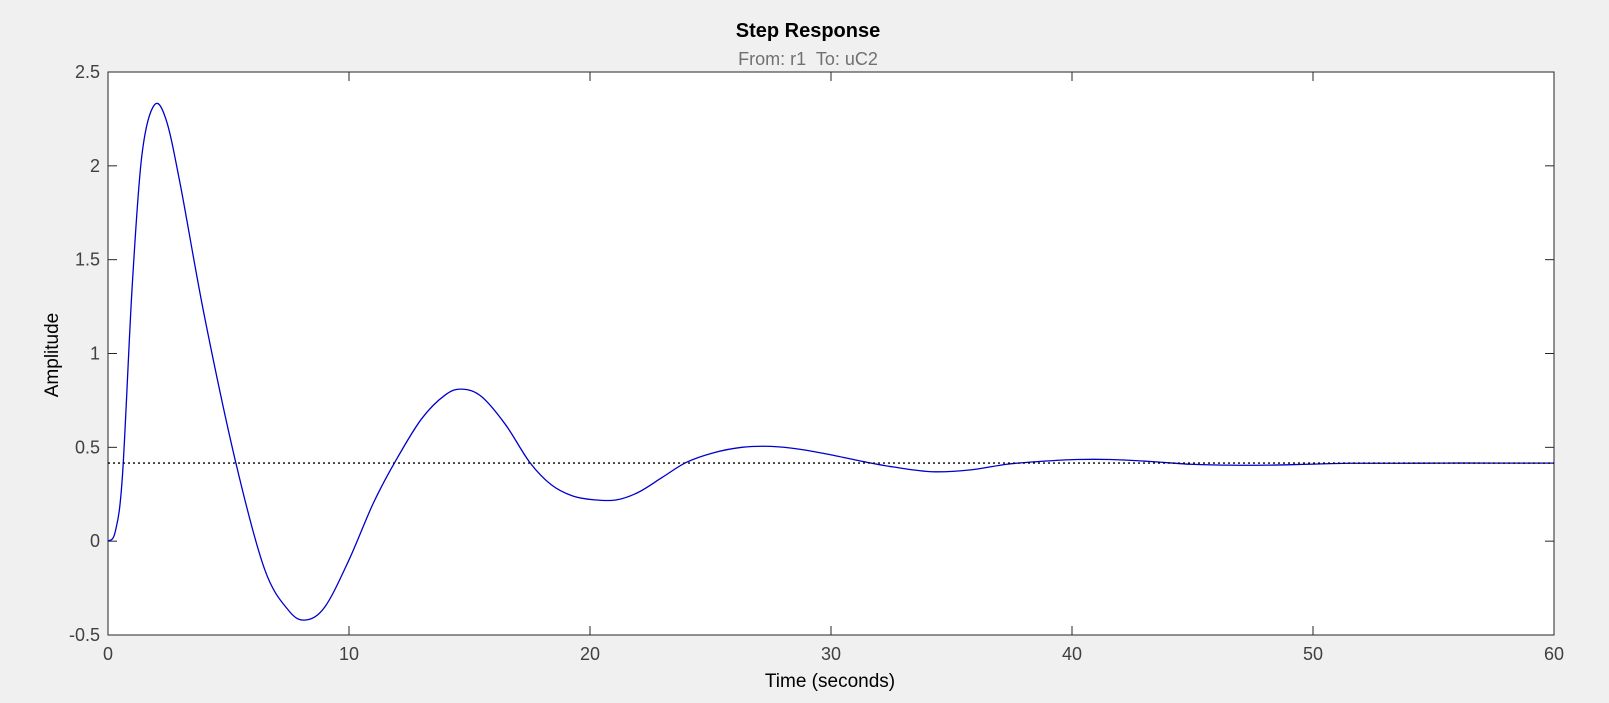 This screenshot has width=1609, height=703. What do you see at coordinates (590, 654) in the screenshot?
I see `x-tick-label: 20` at bounding box center [590, 654].